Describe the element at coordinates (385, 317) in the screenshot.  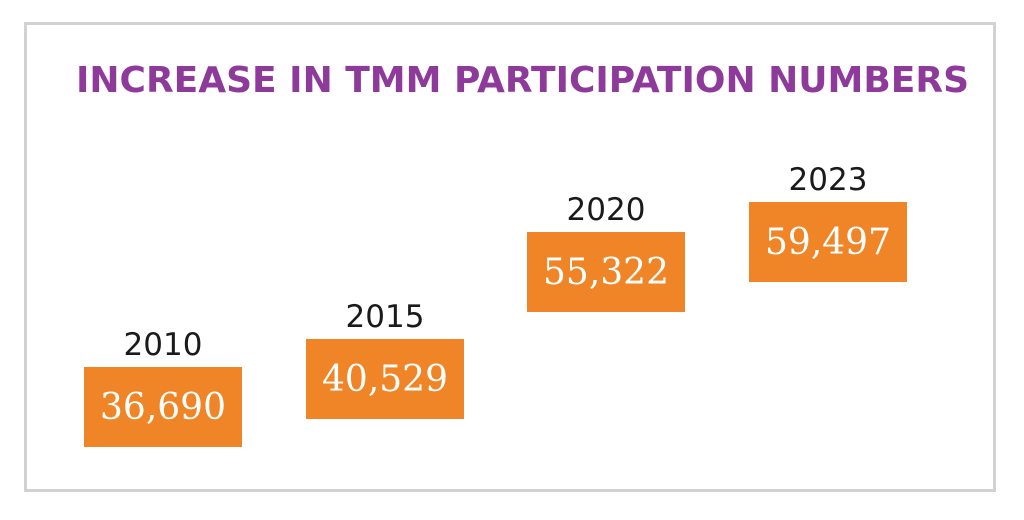
I see `year-label-2015: 2015` at that location.